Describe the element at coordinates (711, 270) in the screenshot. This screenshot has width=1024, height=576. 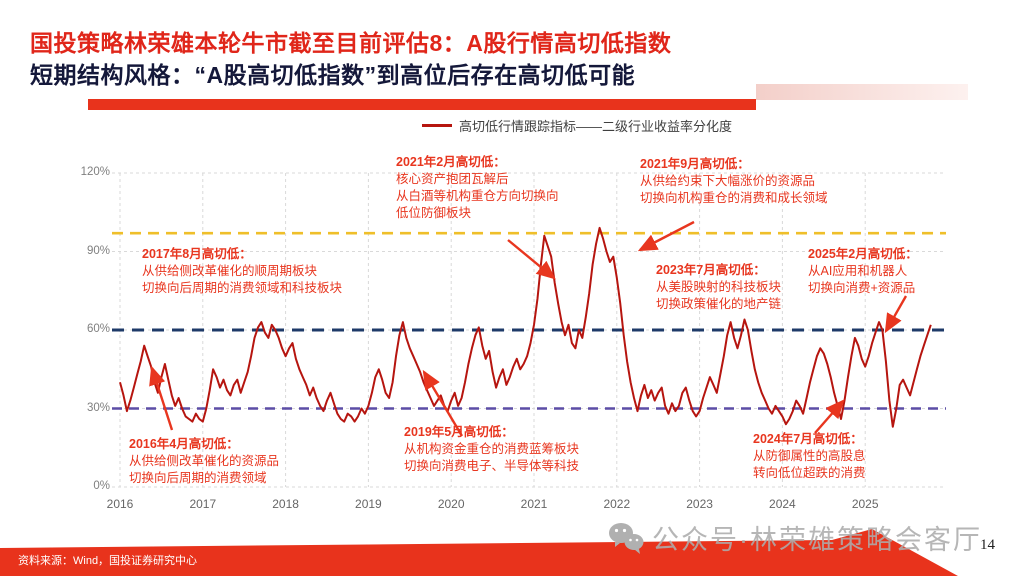
I see `annotation-title: 2023年7月高切低：` at that location.